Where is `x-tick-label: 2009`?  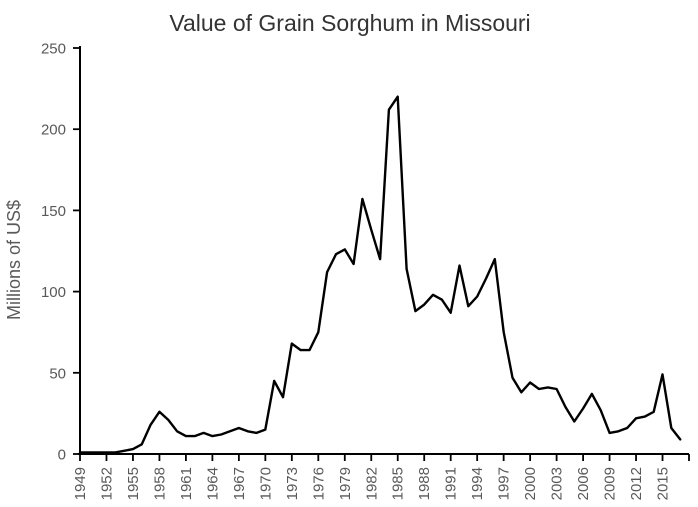 x-tick-label: 2009 is located at coordinates (610, 483).